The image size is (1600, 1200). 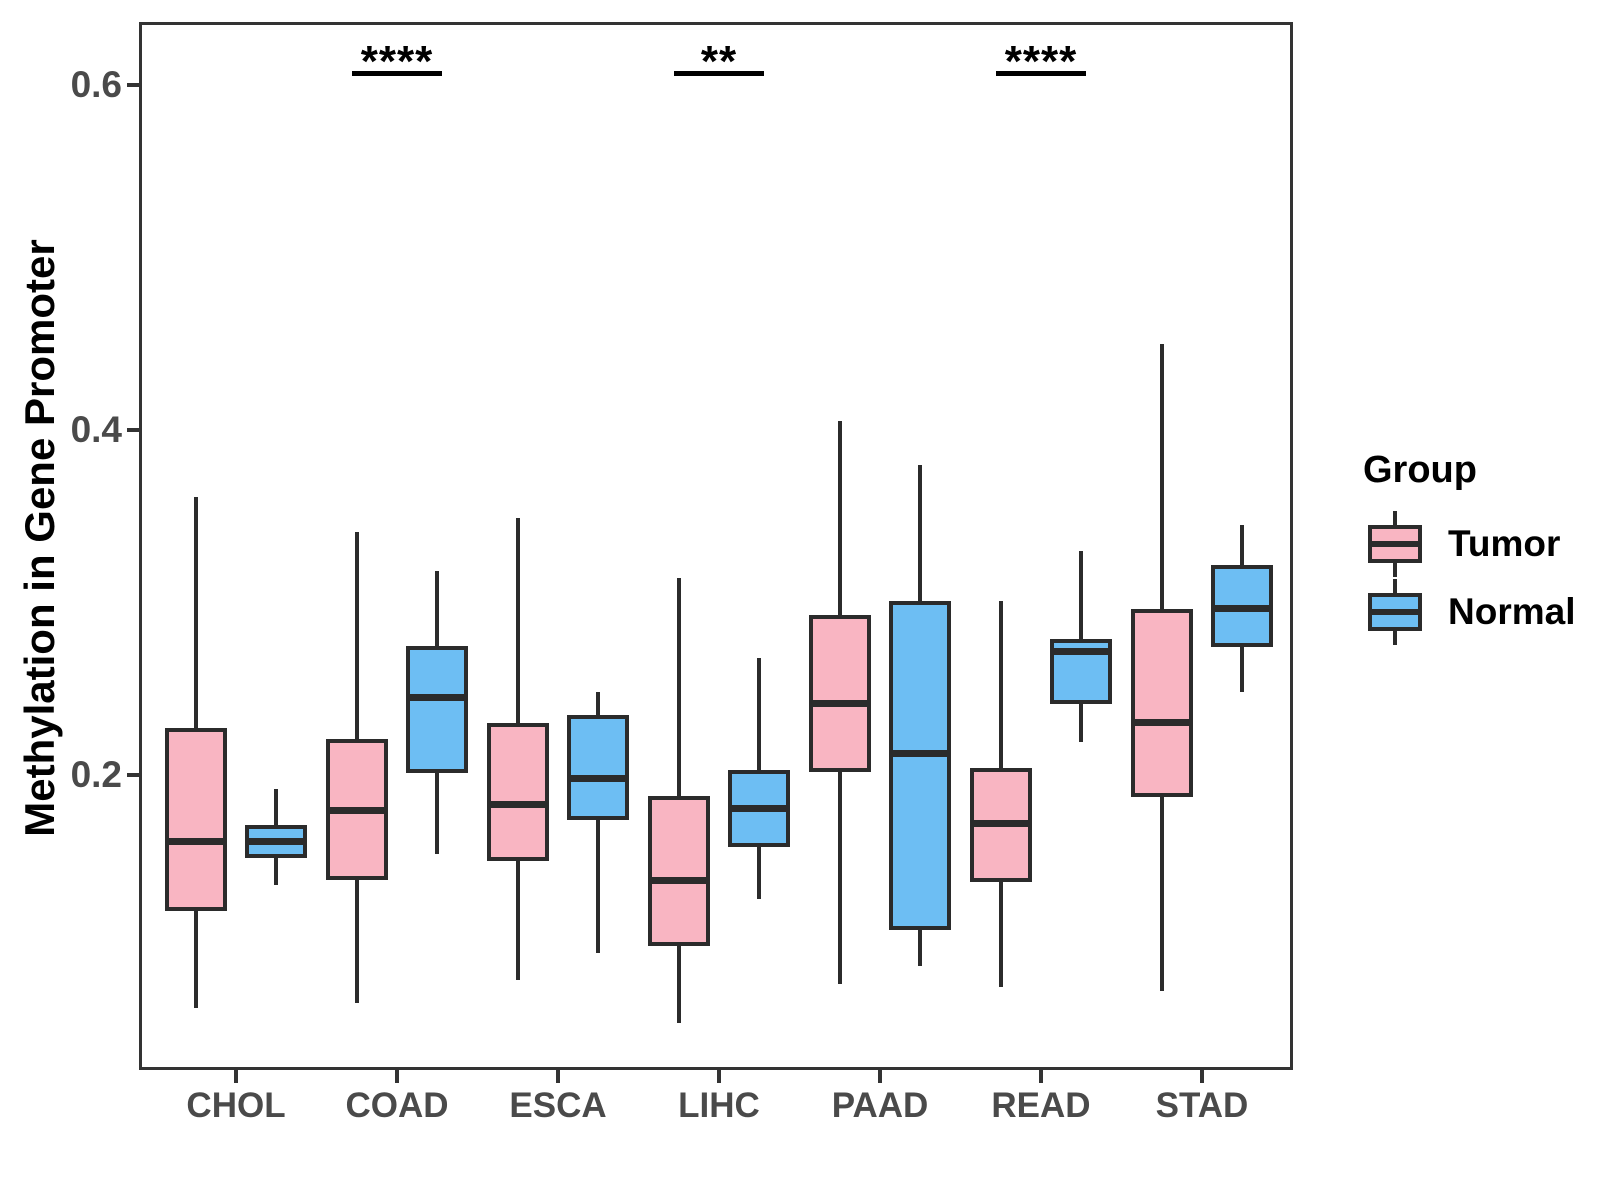 I want to click on y-axis-tick-label: 0.4, so click(x=96, y=429).